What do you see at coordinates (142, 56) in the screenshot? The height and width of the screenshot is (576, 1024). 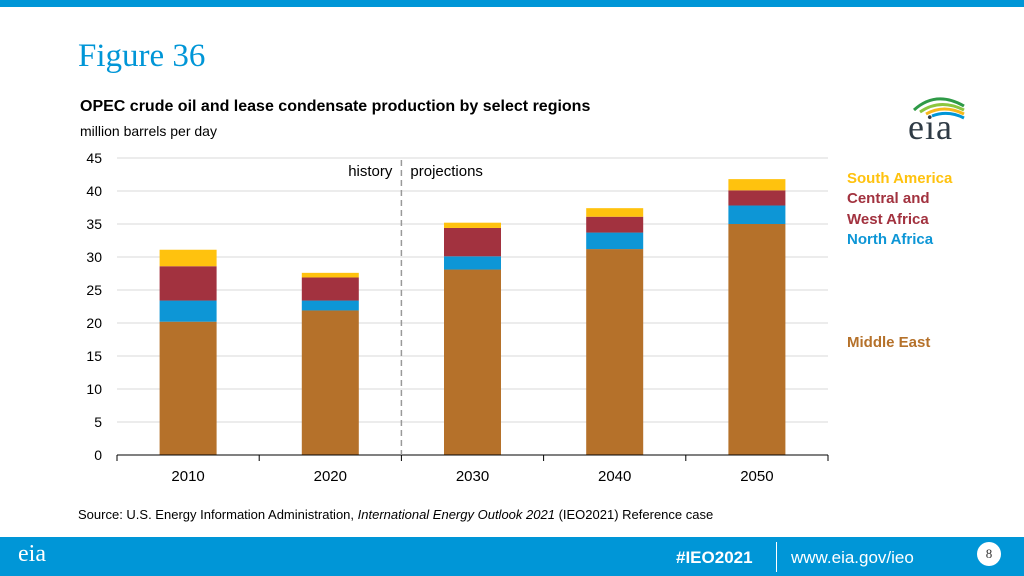 I see `page-title: Figure 36` at bounding box center [142, 56].